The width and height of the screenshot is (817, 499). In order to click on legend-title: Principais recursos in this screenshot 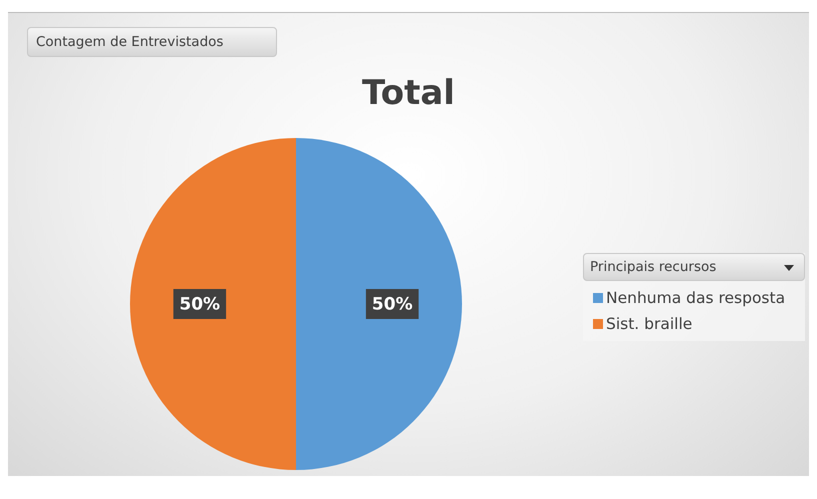, I will do `click(653, 267)`.